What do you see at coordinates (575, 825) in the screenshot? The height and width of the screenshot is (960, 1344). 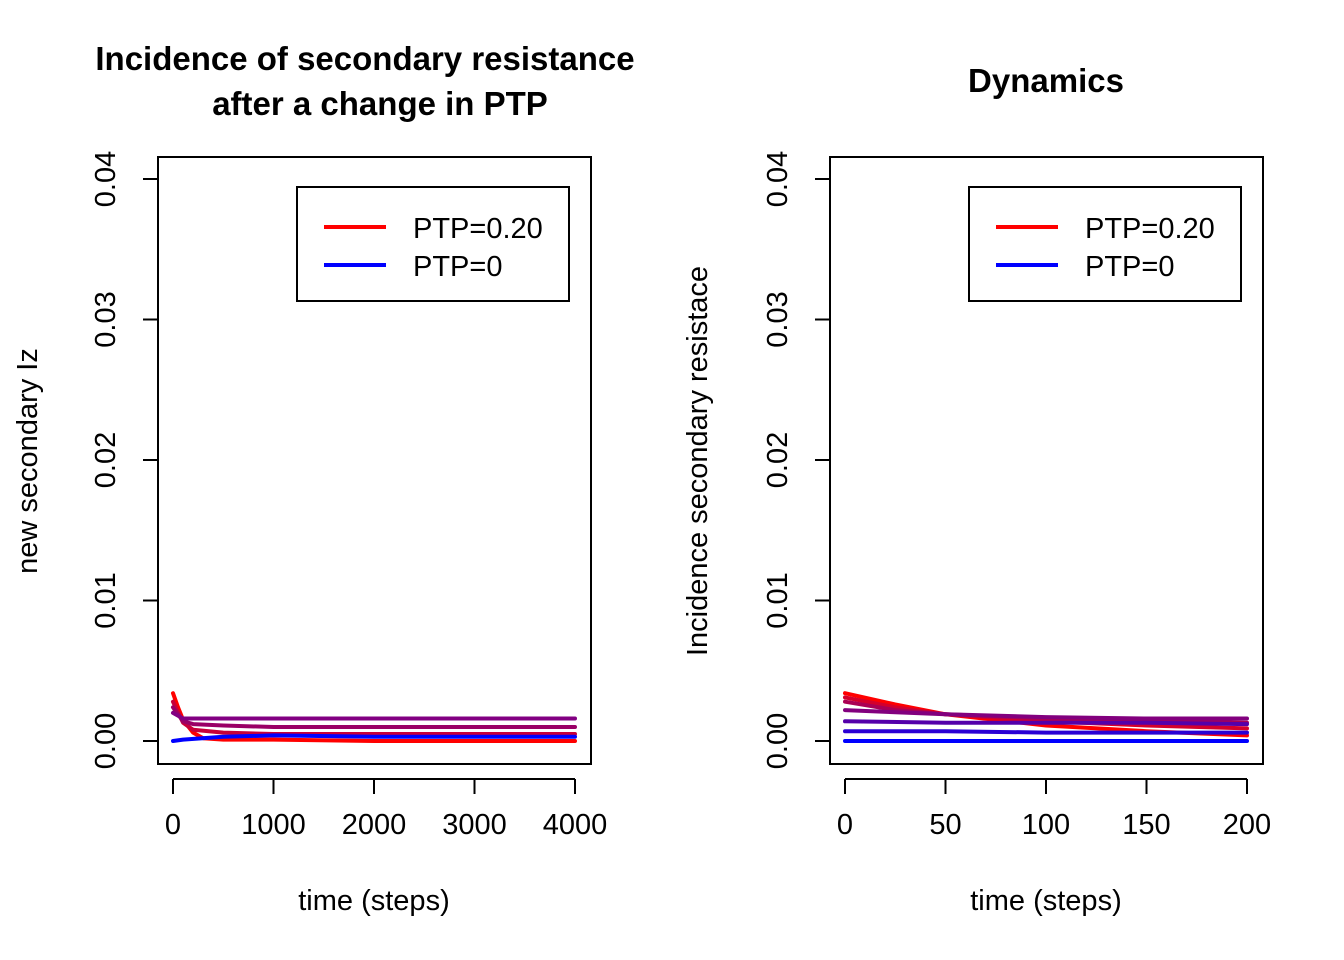 I see `x-tick-label: 4000` at bounding box center [575, 825].